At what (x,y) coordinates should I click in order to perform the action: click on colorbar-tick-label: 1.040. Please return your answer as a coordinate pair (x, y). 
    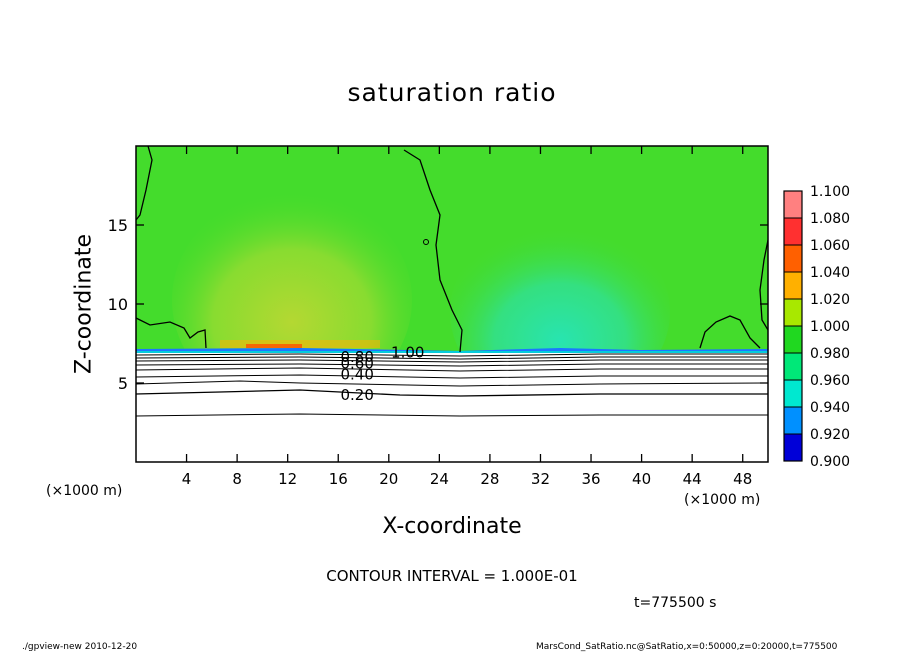
    Looking at the image, I should click on (830, 273).